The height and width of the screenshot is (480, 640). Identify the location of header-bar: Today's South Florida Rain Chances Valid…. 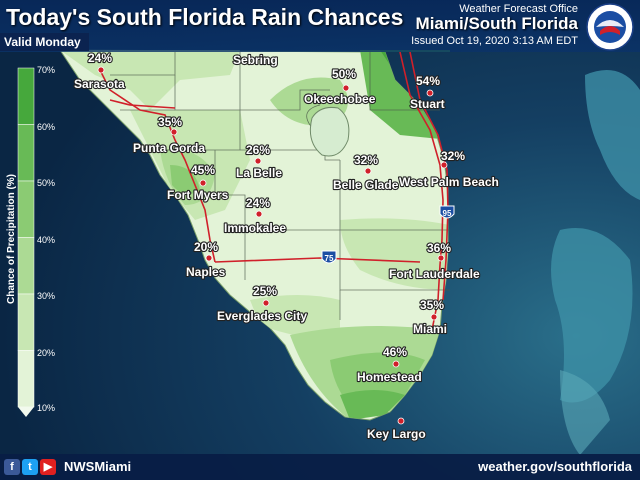
(320, 26).